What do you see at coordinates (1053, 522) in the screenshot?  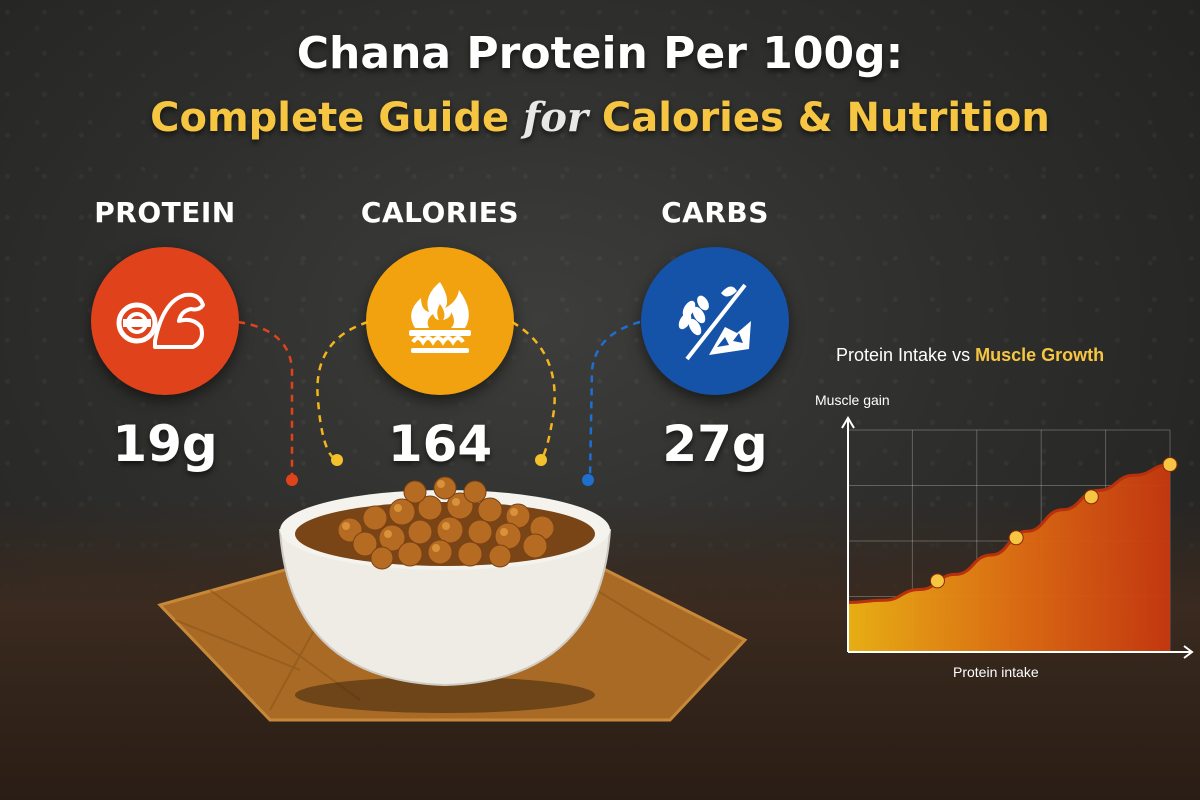 I see `chart-points` at bounding box center [1053, 522].